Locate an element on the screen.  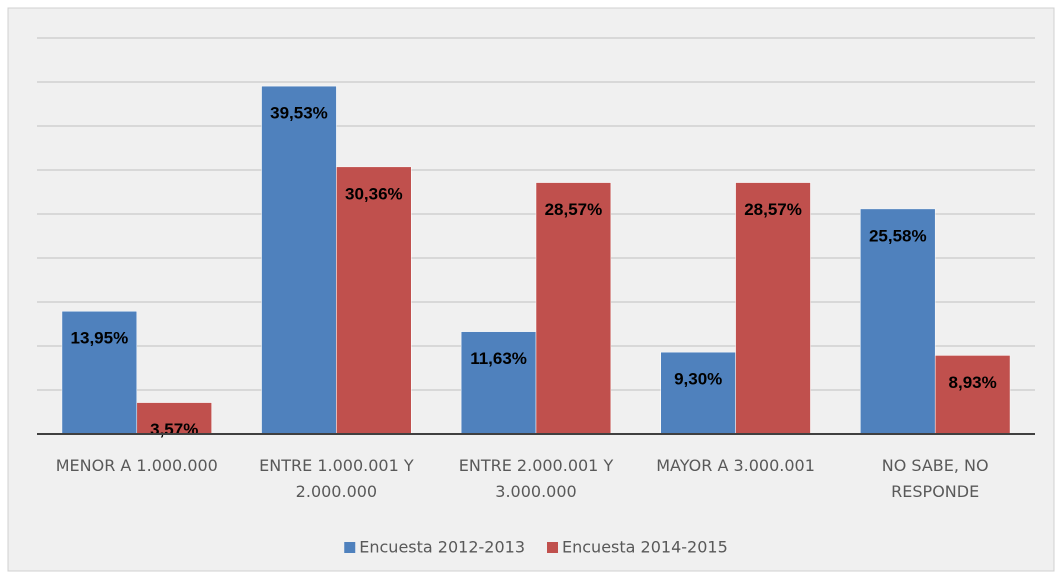
x-tick-label: MAYOR A 3.000.001 is located at coordinates (735, 465).